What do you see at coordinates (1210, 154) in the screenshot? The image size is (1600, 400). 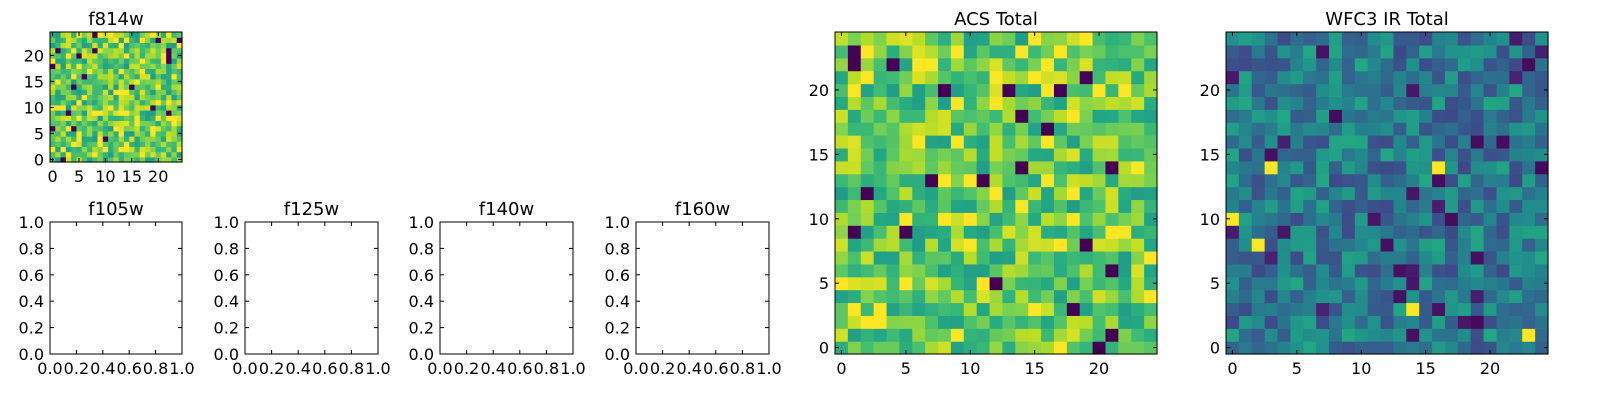 I see `y-tick-label: 15` at bounding box center [1210, 154].